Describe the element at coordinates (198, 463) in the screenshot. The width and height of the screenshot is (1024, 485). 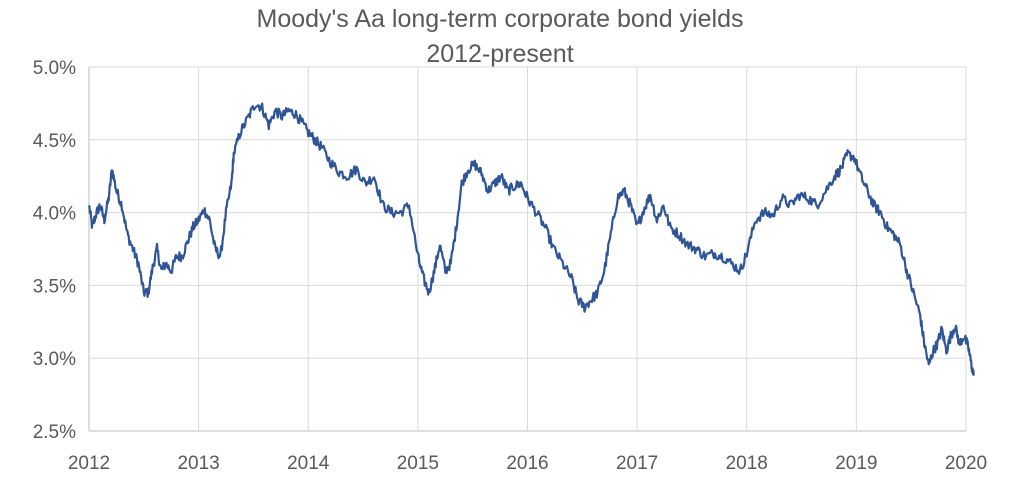
I see `x-tick-label: 2013` at that location.